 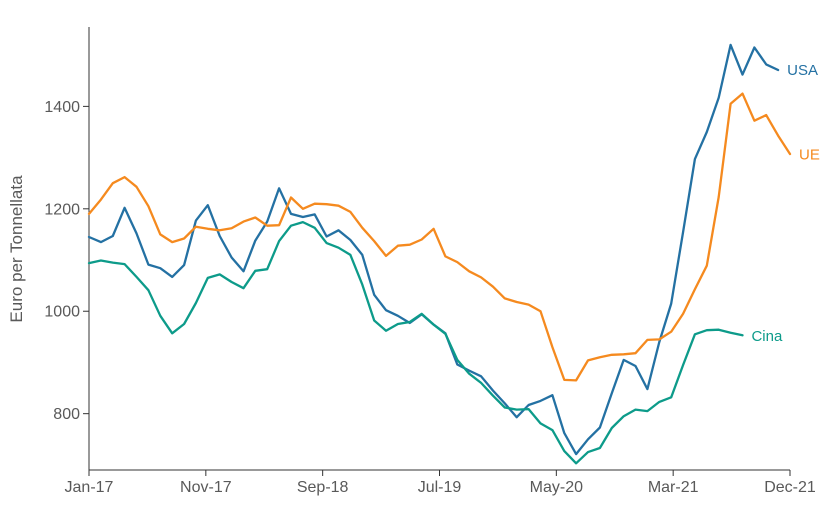 I want to click on y-axis-title: Euro per Tonnellata, so click(x=16, y=249).